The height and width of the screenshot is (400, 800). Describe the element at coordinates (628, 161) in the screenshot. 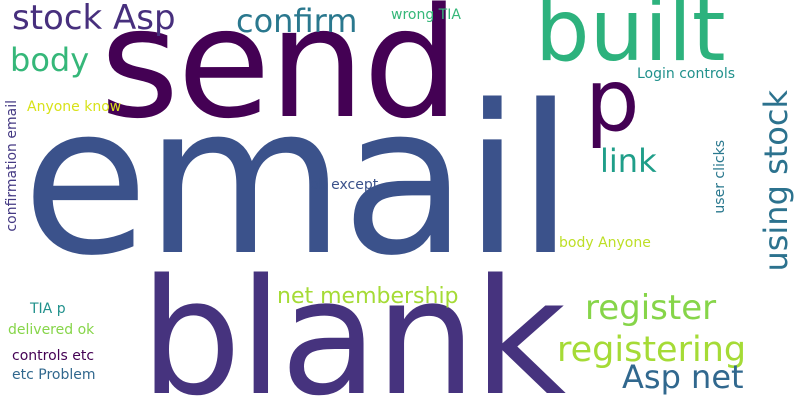

I see `word-link: link` at that location.